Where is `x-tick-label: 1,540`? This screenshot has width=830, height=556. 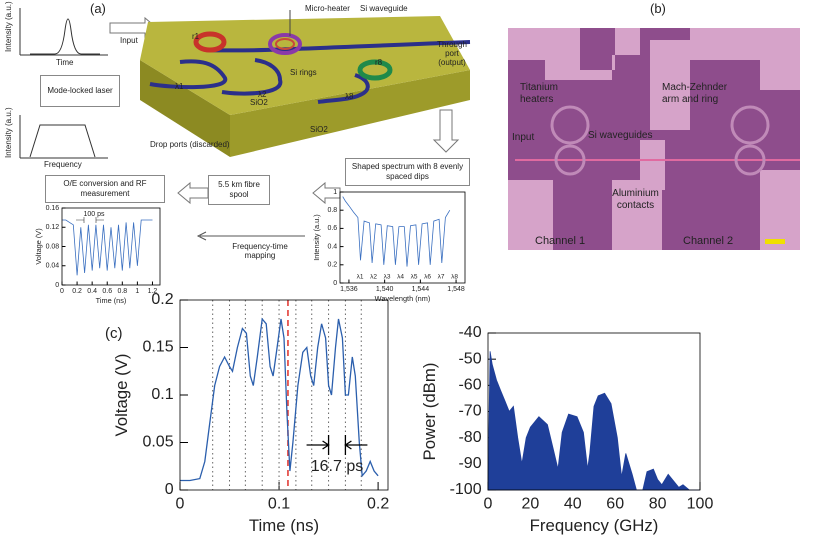 x-tick-label: 1,540 is located at coordinates (385, 289).